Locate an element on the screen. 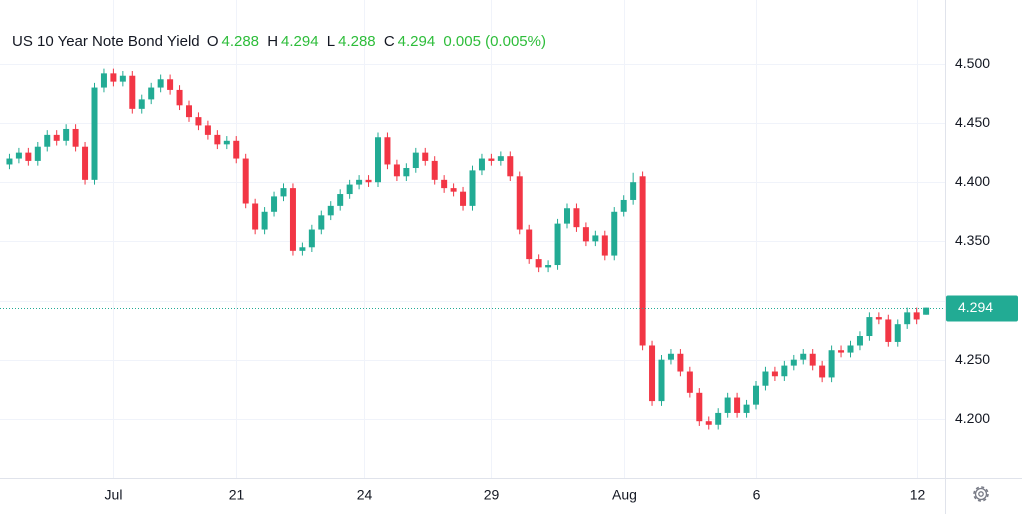  gear-teeth is located at coordinates (981, 494).